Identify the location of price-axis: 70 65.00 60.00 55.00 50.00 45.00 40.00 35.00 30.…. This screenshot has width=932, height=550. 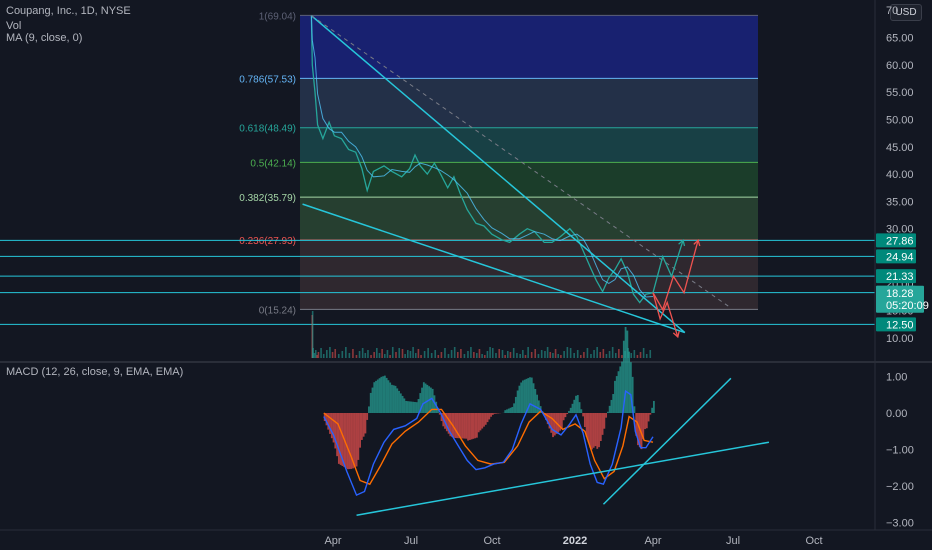
(901, 265).